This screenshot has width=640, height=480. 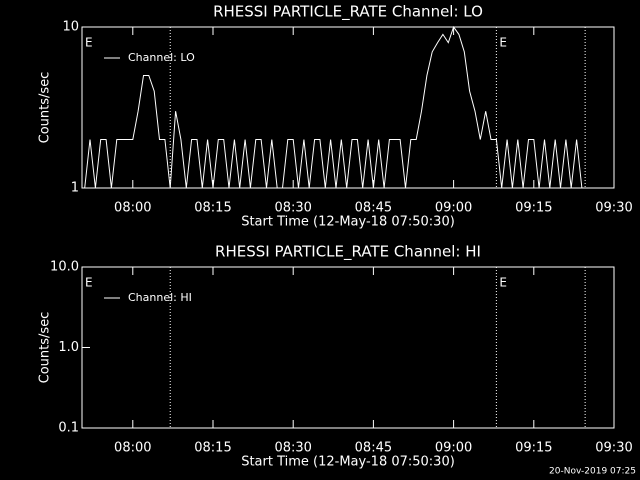 What do you see at coordinates (70, 27) in the screenshot?
I see `y-tick-label: 10` at bounding box center [70, 27].